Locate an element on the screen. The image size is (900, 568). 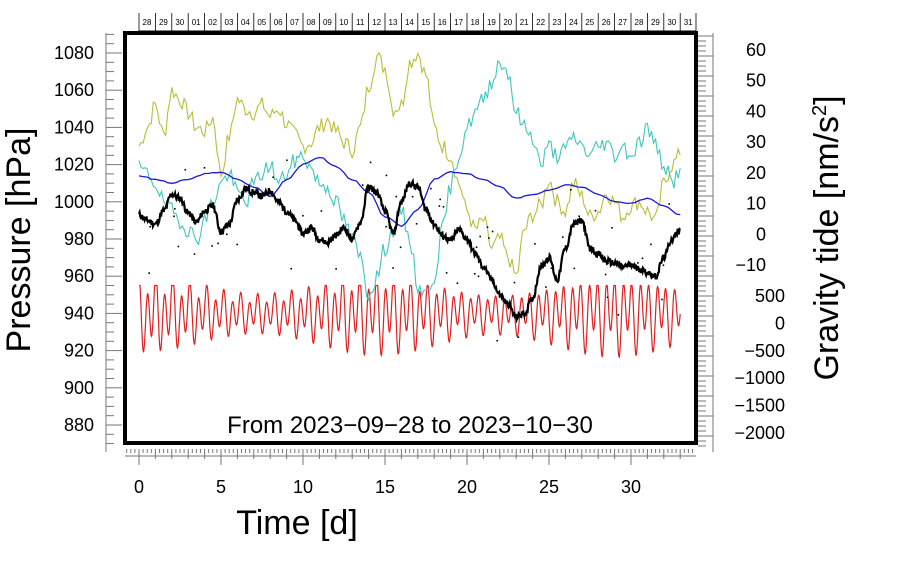
day-label: 22 is located at coordinates (540, 22).